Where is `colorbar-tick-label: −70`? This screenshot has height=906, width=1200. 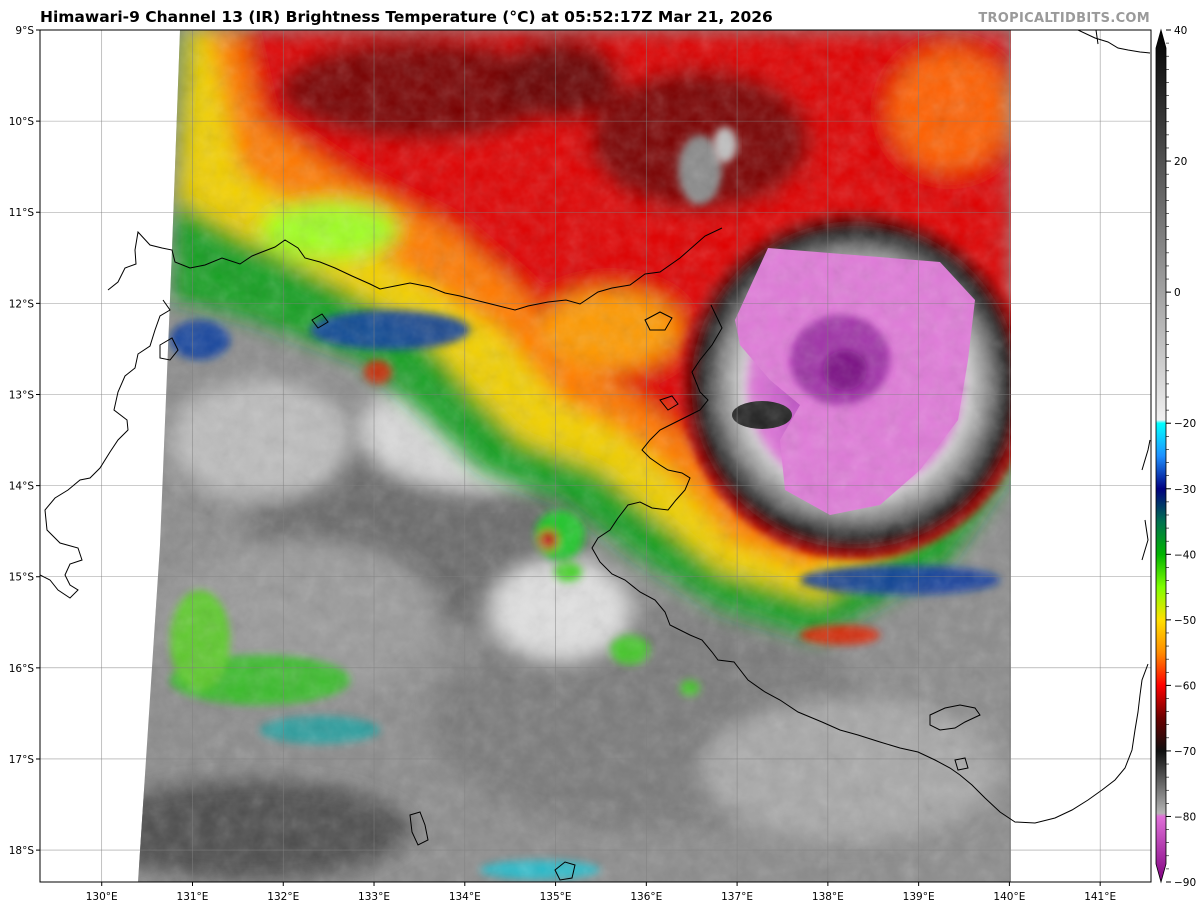
colorbar-tick-label: −70 is located at coordinates (1185, 752).